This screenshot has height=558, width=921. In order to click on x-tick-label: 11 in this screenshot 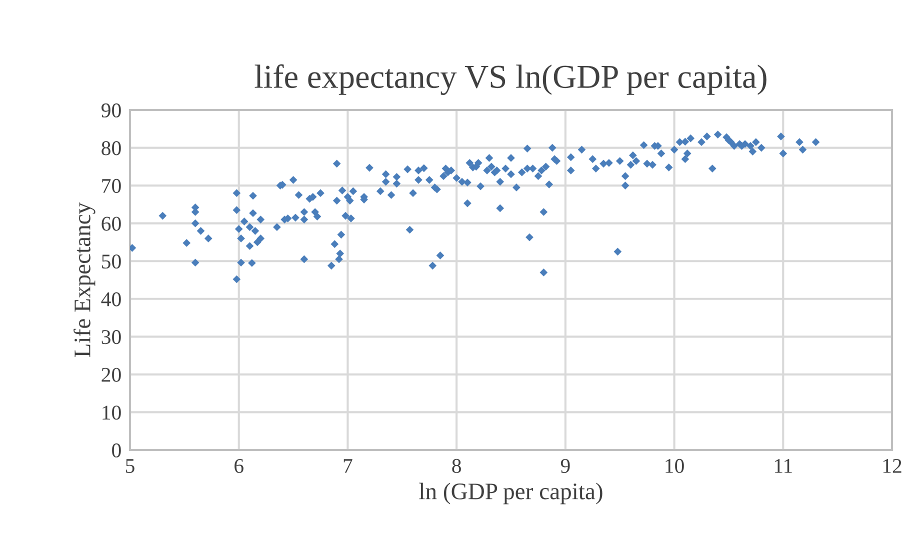, I will do `click(783, 466)`.